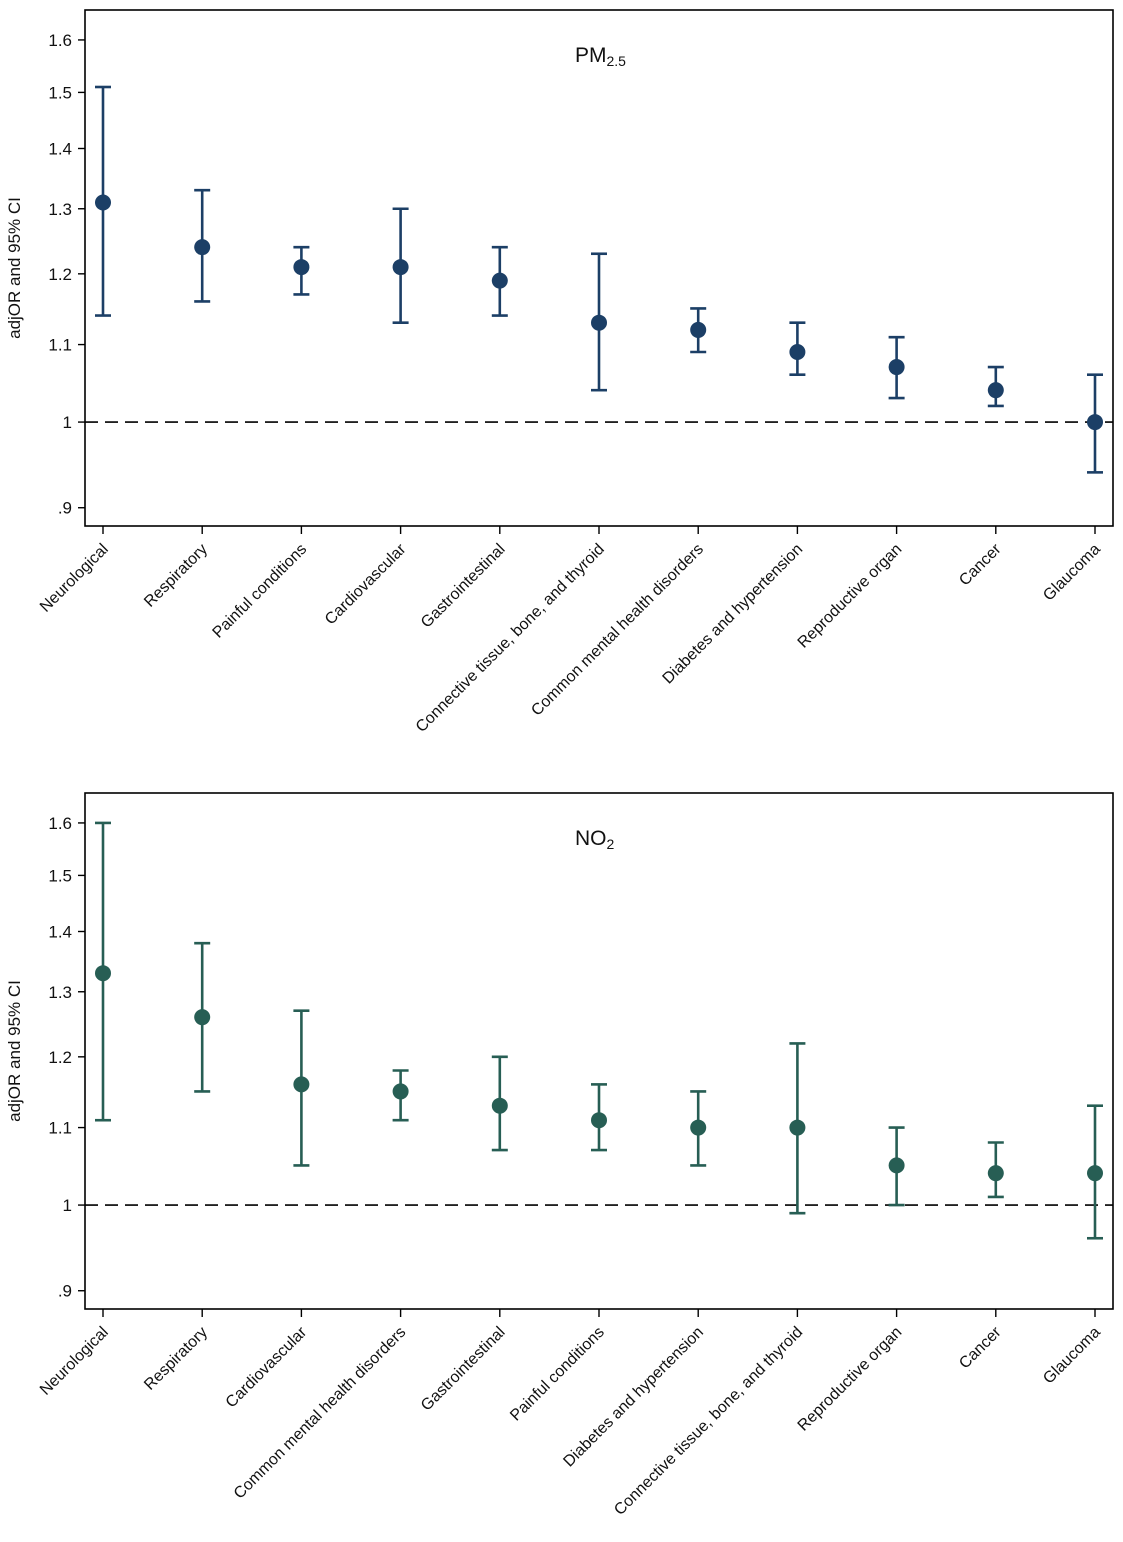 Image resolution: width=1123 pixels, height=1542 pixels. Describe the element at coordinates (617, 61) in the screenshot. I see `chart-title-subscript: 2.5` at that location.